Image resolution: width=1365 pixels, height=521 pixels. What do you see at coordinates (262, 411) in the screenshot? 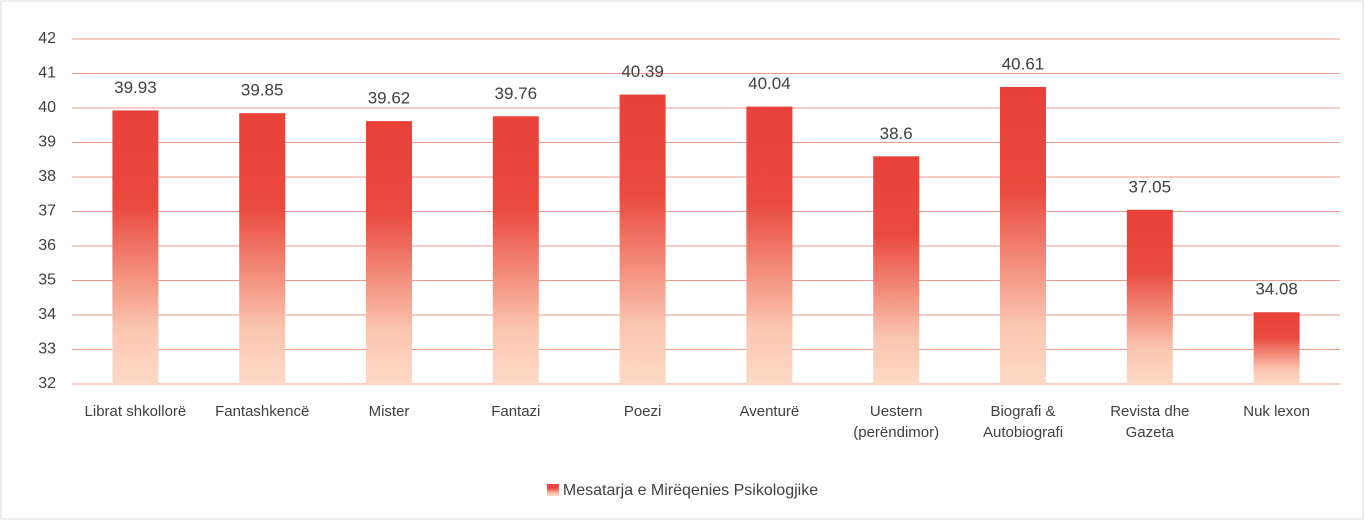
I see `x-tick-label: Fantashkencë` at bounding box center [262, 411].